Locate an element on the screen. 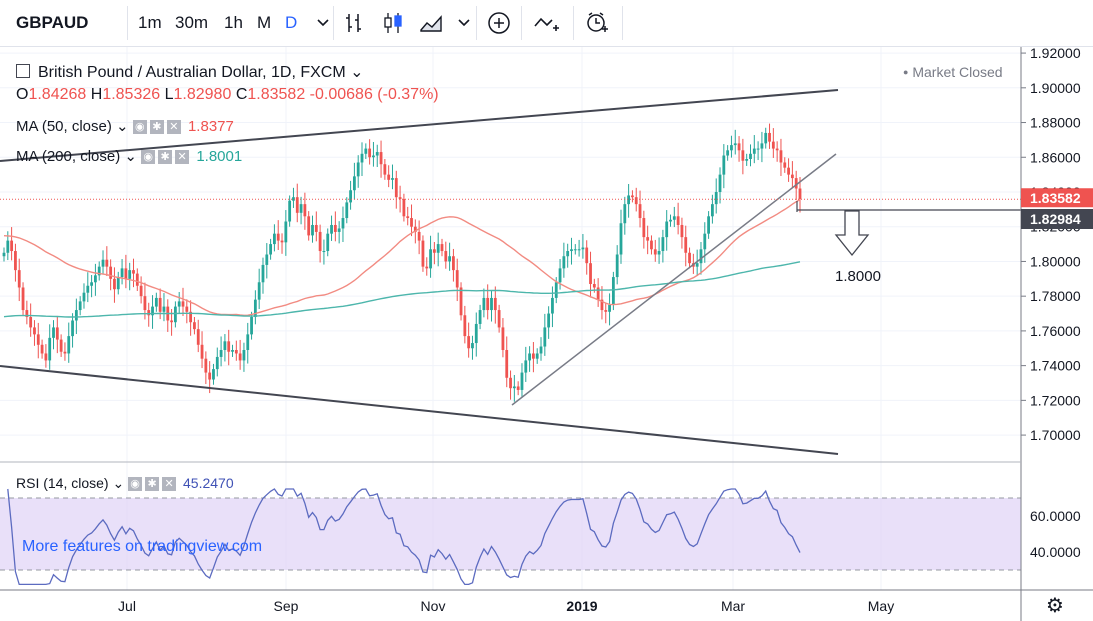 This screenshot has height=621, width=1093. price-tick-label: 1.78000 is located at coordinates (1055, 296).